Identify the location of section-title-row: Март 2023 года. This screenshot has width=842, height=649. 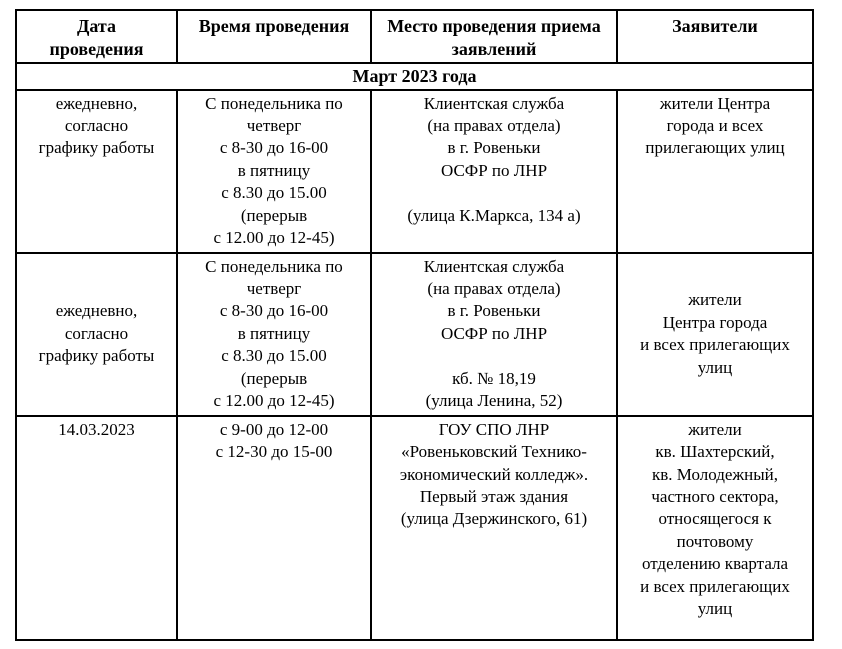
(414, 76).